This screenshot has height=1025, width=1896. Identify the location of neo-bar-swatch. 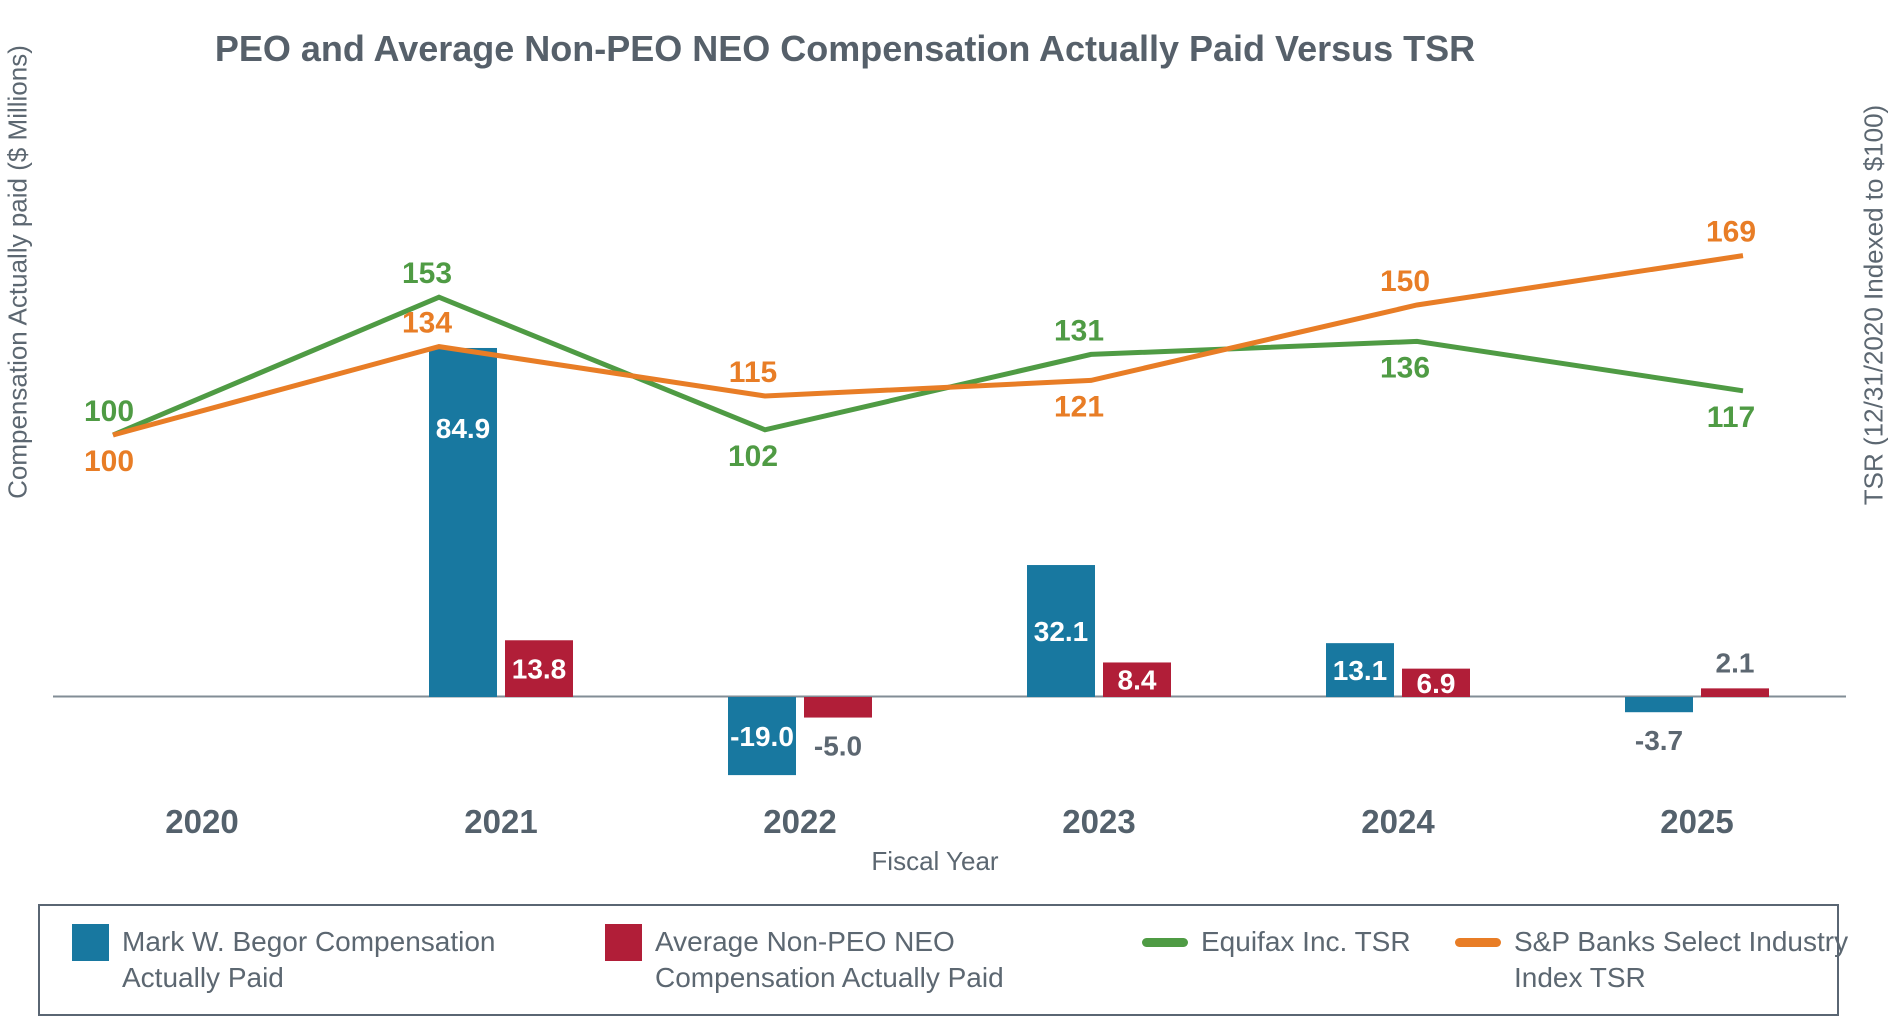
(623, 942).